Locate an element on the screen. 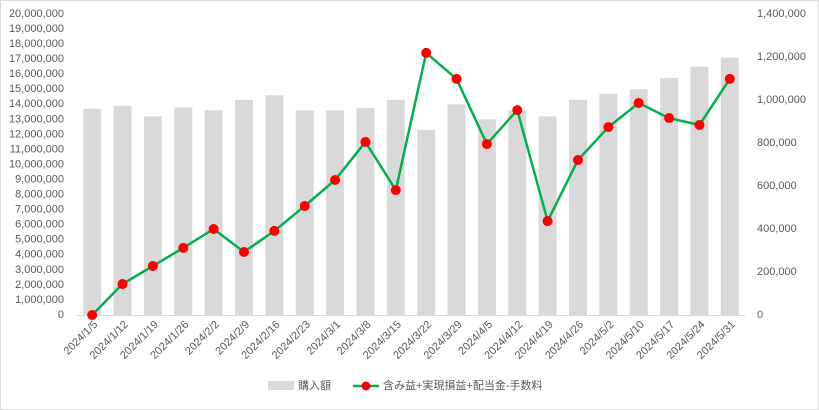 The width and height of the screenshot is (819, 410). y-tick-label: 9,000,000 is located at coordinates (39, 179).